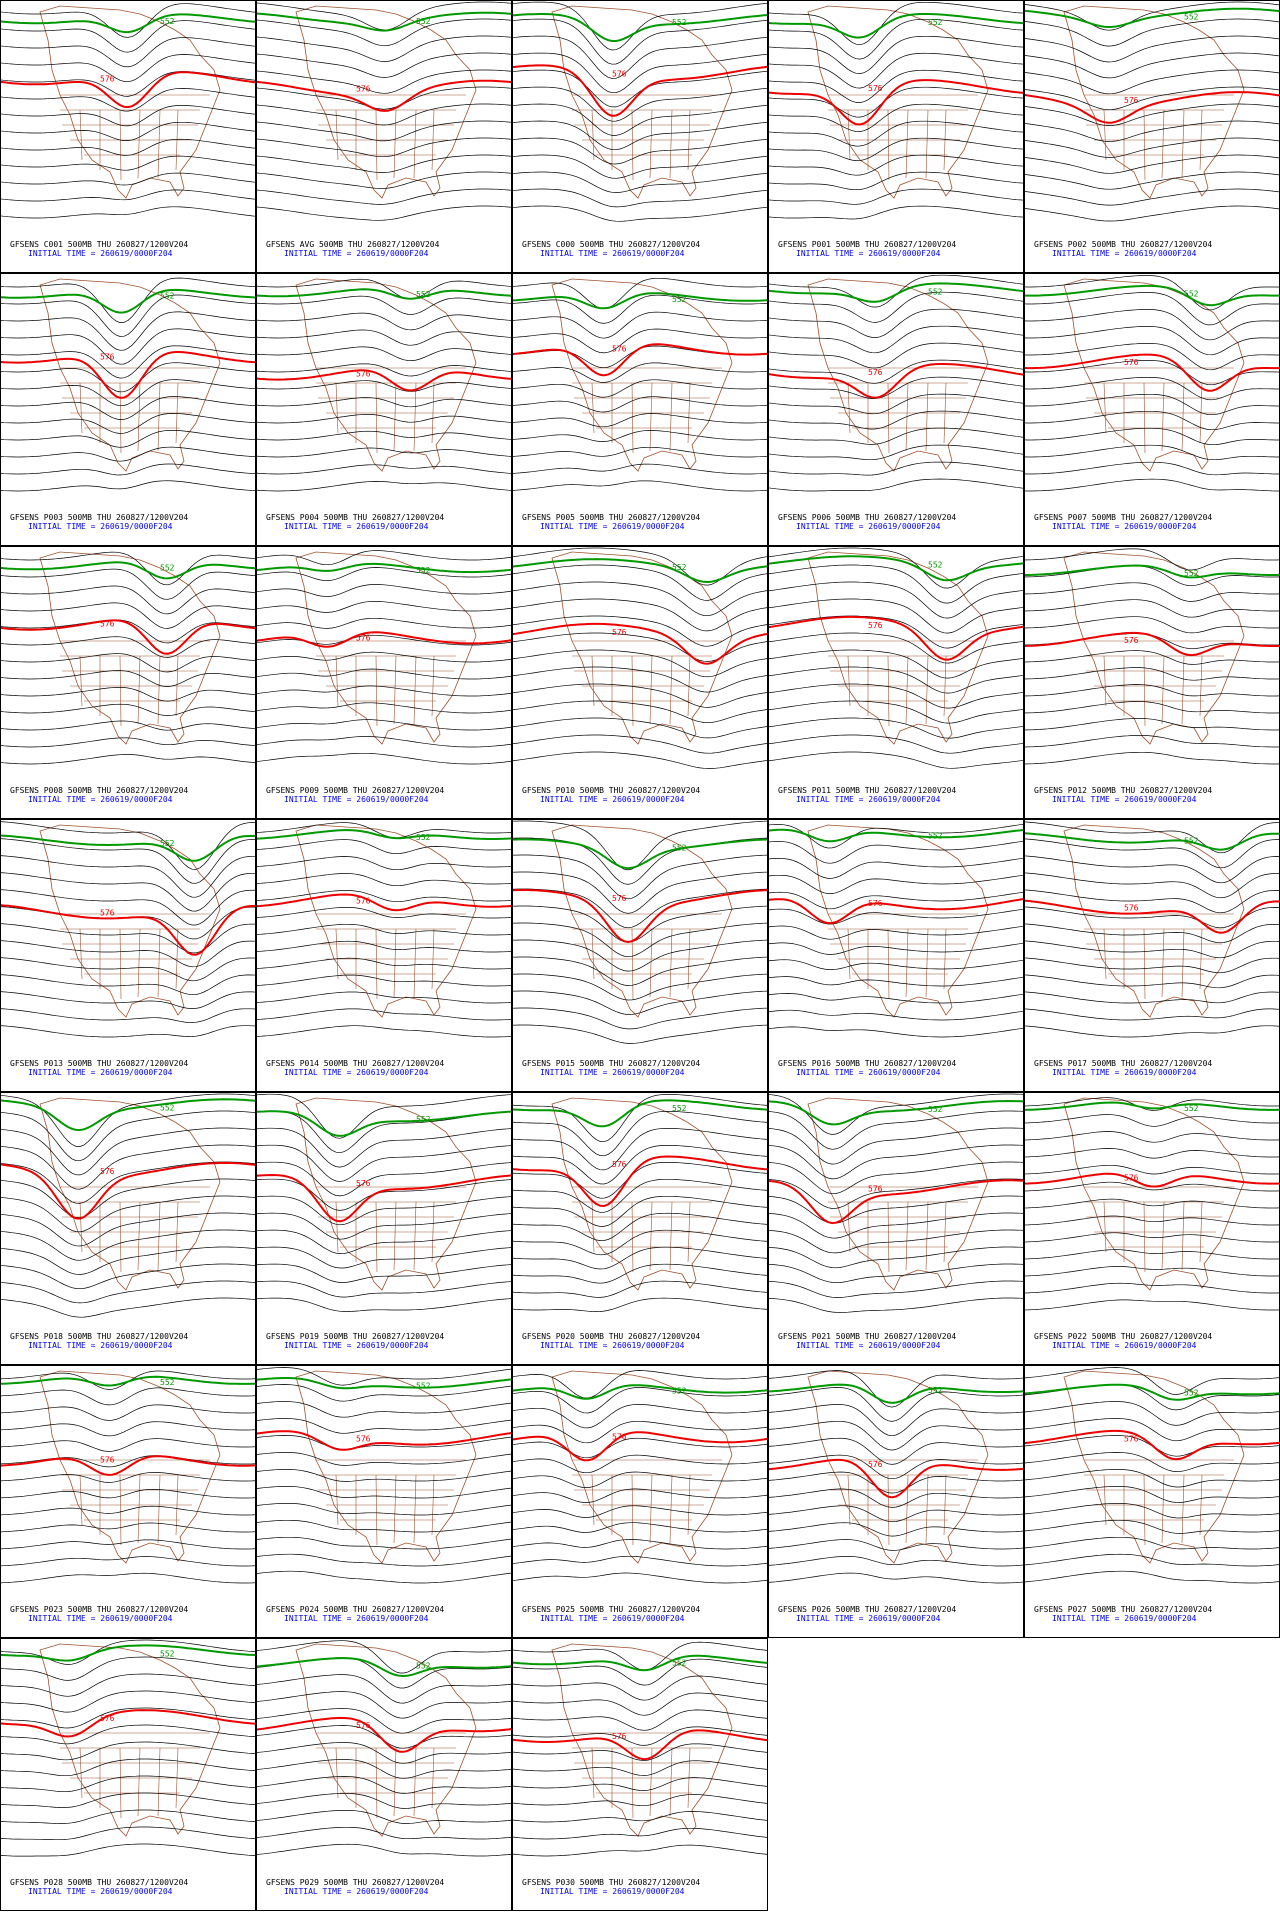 This screenshot has height=1915, width=1280. I want to click on panel-caption: GFSENS P005 500MB THU 260827/1200V204, so click(611, 517).